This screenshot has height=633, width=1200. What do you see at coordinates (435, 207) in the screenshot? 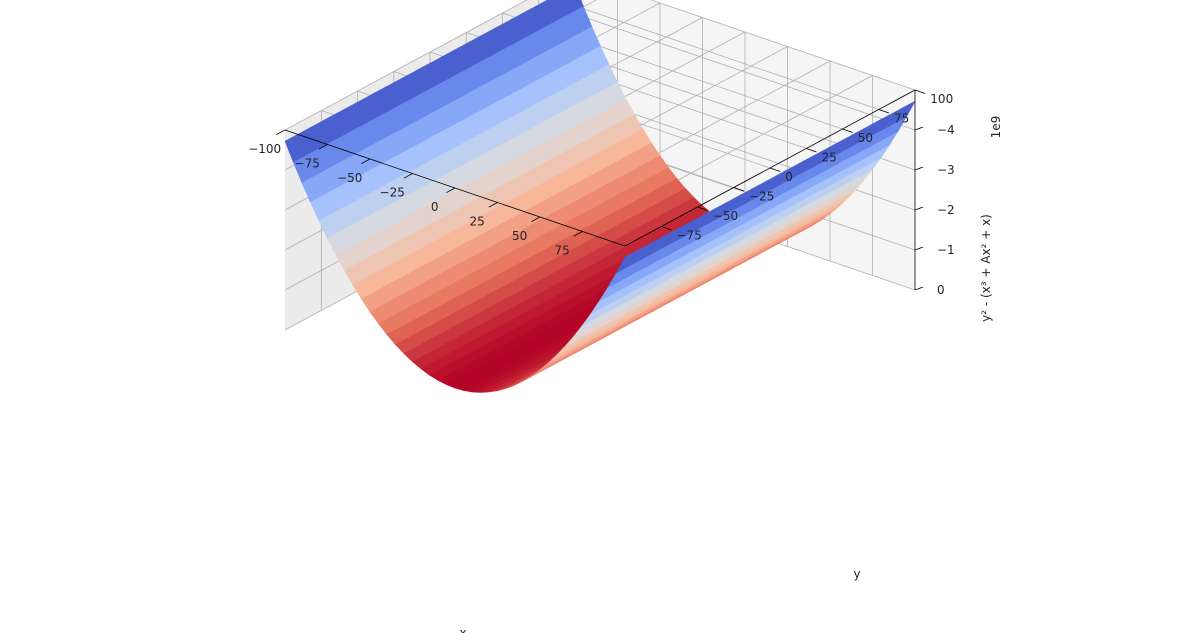
I see `x-tick-label: 0` at bounding box center [435, 207].